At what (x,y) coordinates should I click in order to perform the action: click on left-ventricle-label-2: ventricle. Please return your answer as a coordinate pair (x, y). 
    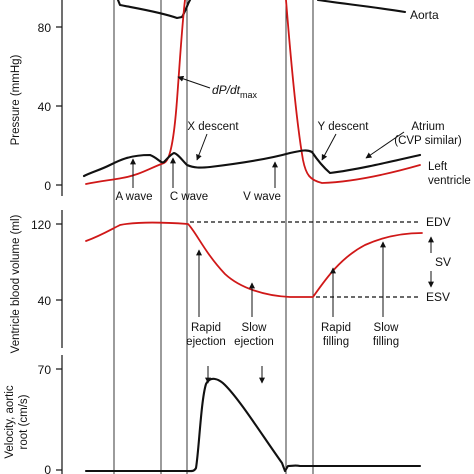
    Looking at the image, I should click on (449, 181).